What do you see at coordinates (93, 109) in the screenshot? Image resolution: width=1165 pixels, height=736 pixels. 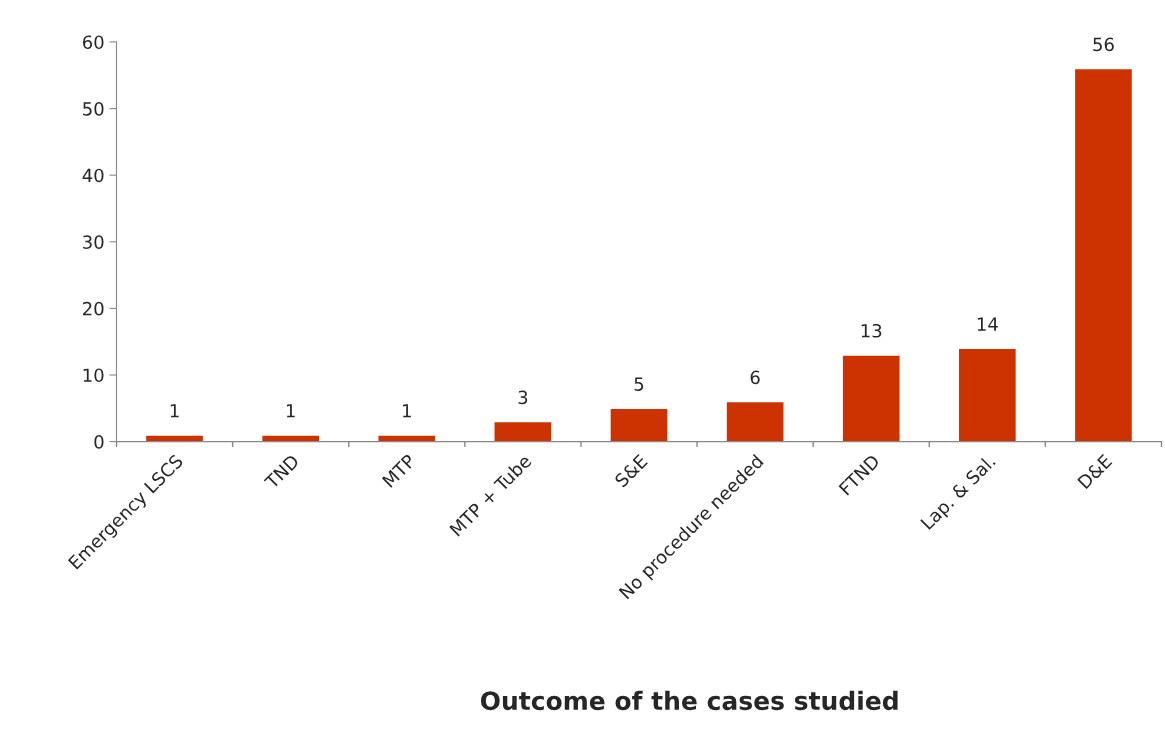 I see `y-tick-label: 50` at bounding box center [93, 109].